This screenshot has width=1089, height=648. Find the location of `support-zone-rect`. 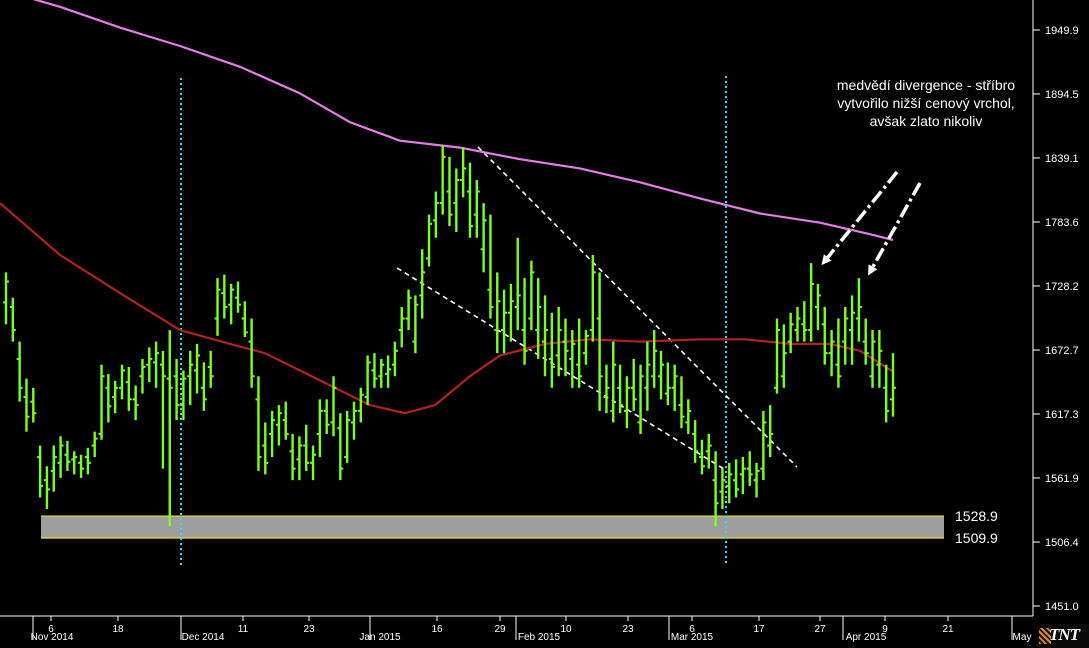

support-zone-rect is located at coordinates (492, 527).